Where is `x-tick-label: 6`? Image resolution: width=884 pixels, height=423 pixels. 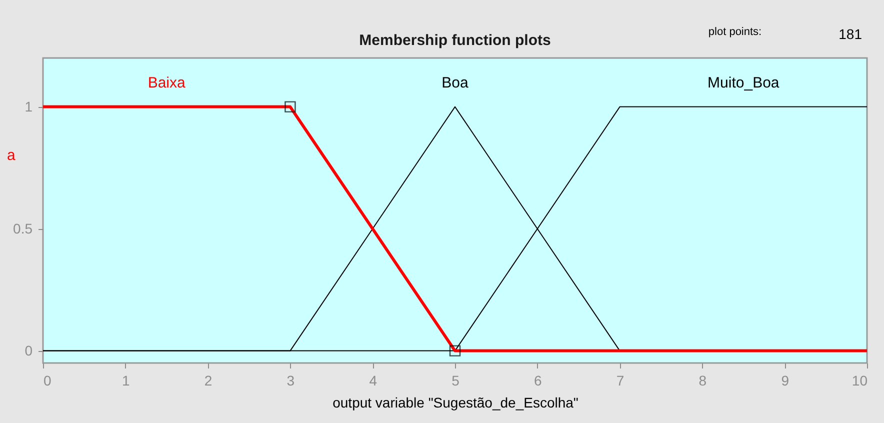 x-tick-label: 6 is located at coordinates (538, 380).